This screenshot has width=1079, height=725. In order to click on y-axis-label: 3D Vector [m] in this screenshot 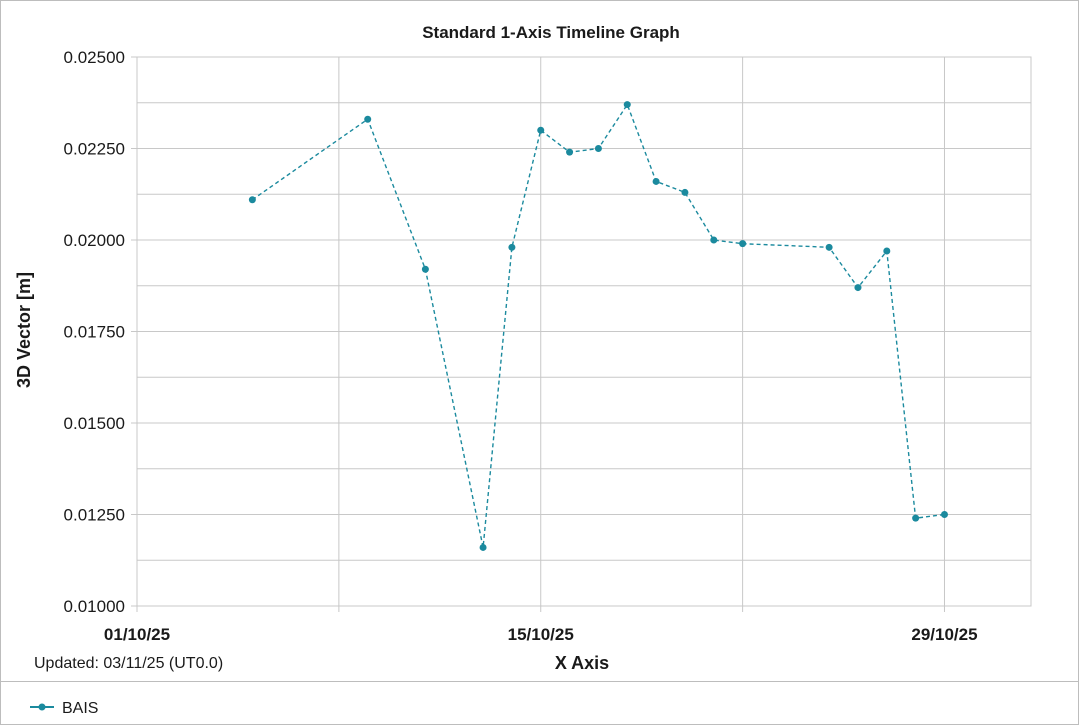, I will do `click(24, 330)`.